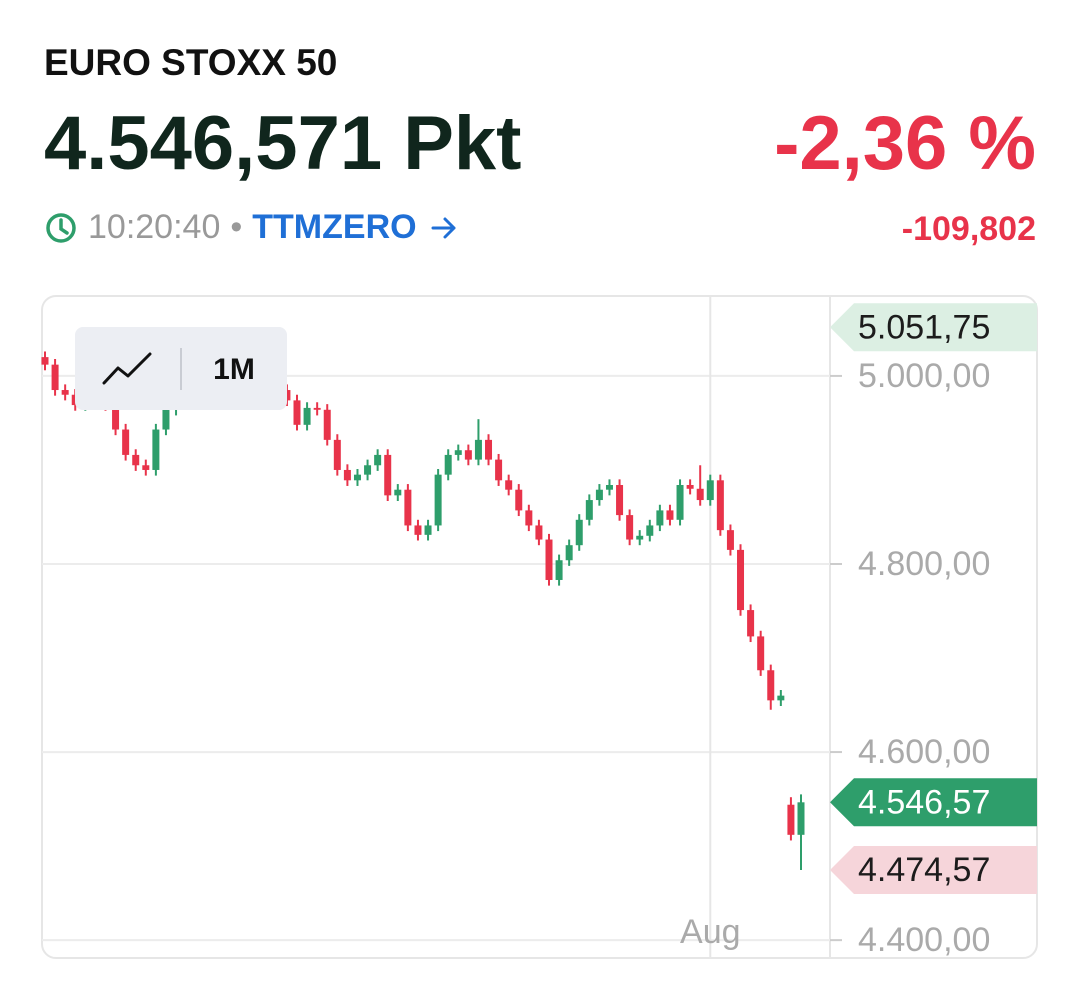  What do you see at coordinates (905, 143) in the screenshot?
I see `change-percent: -2,36 %` at bounding box center [905, 143].